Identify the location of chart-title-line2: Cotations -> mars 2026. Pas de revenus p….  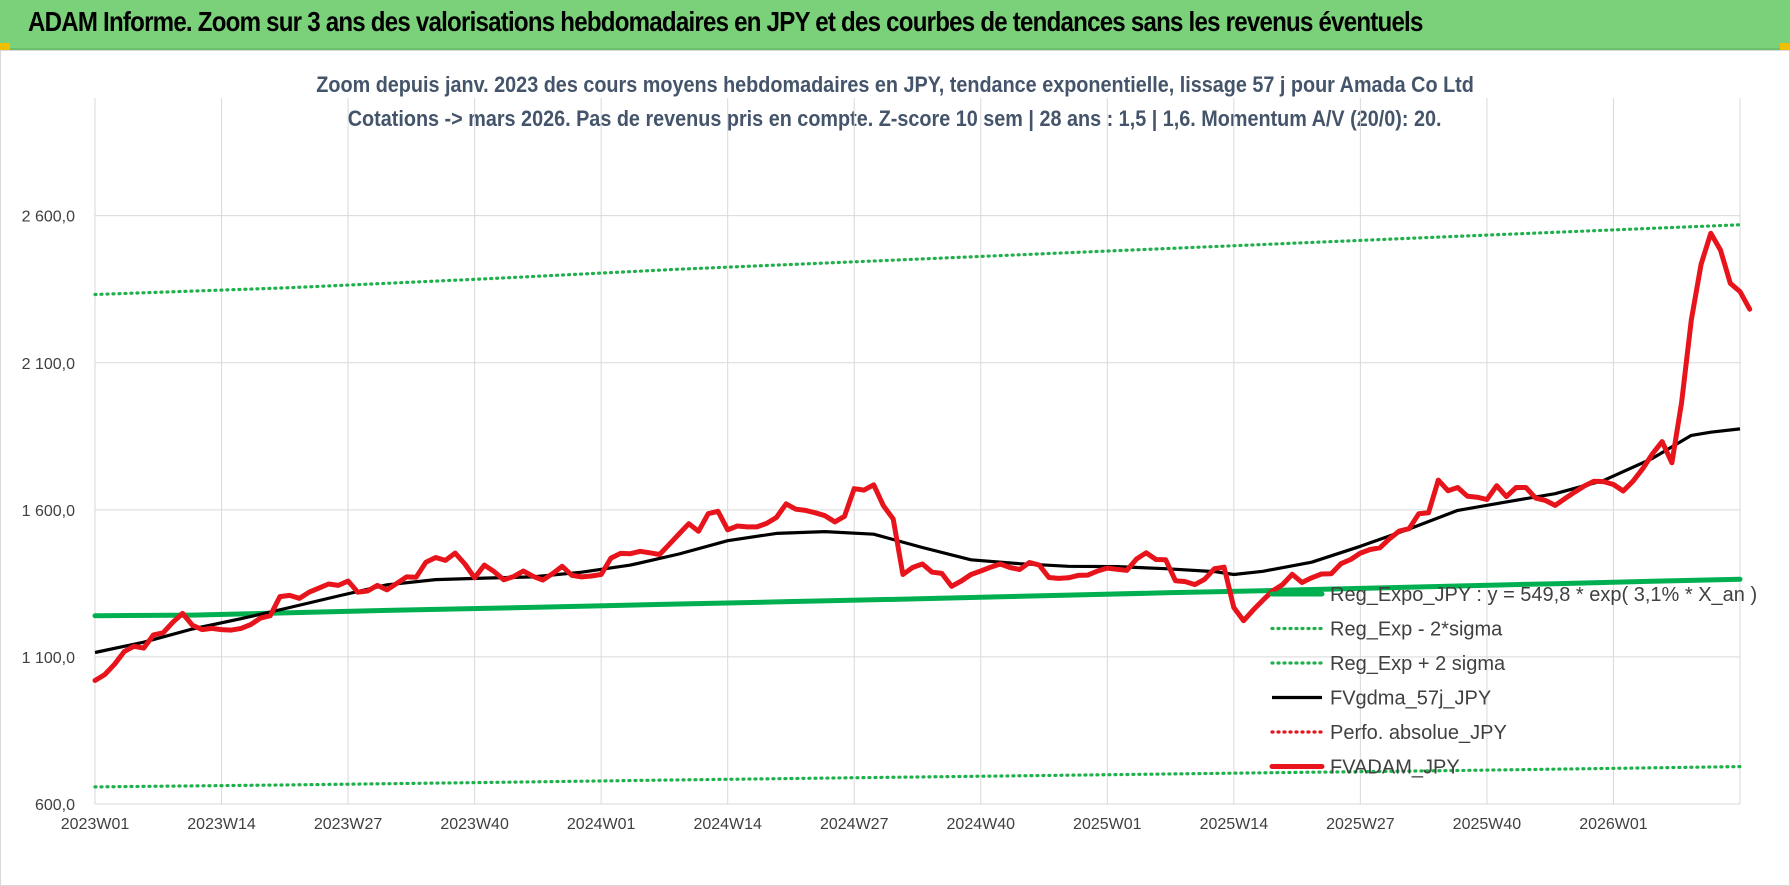
(895, 119).